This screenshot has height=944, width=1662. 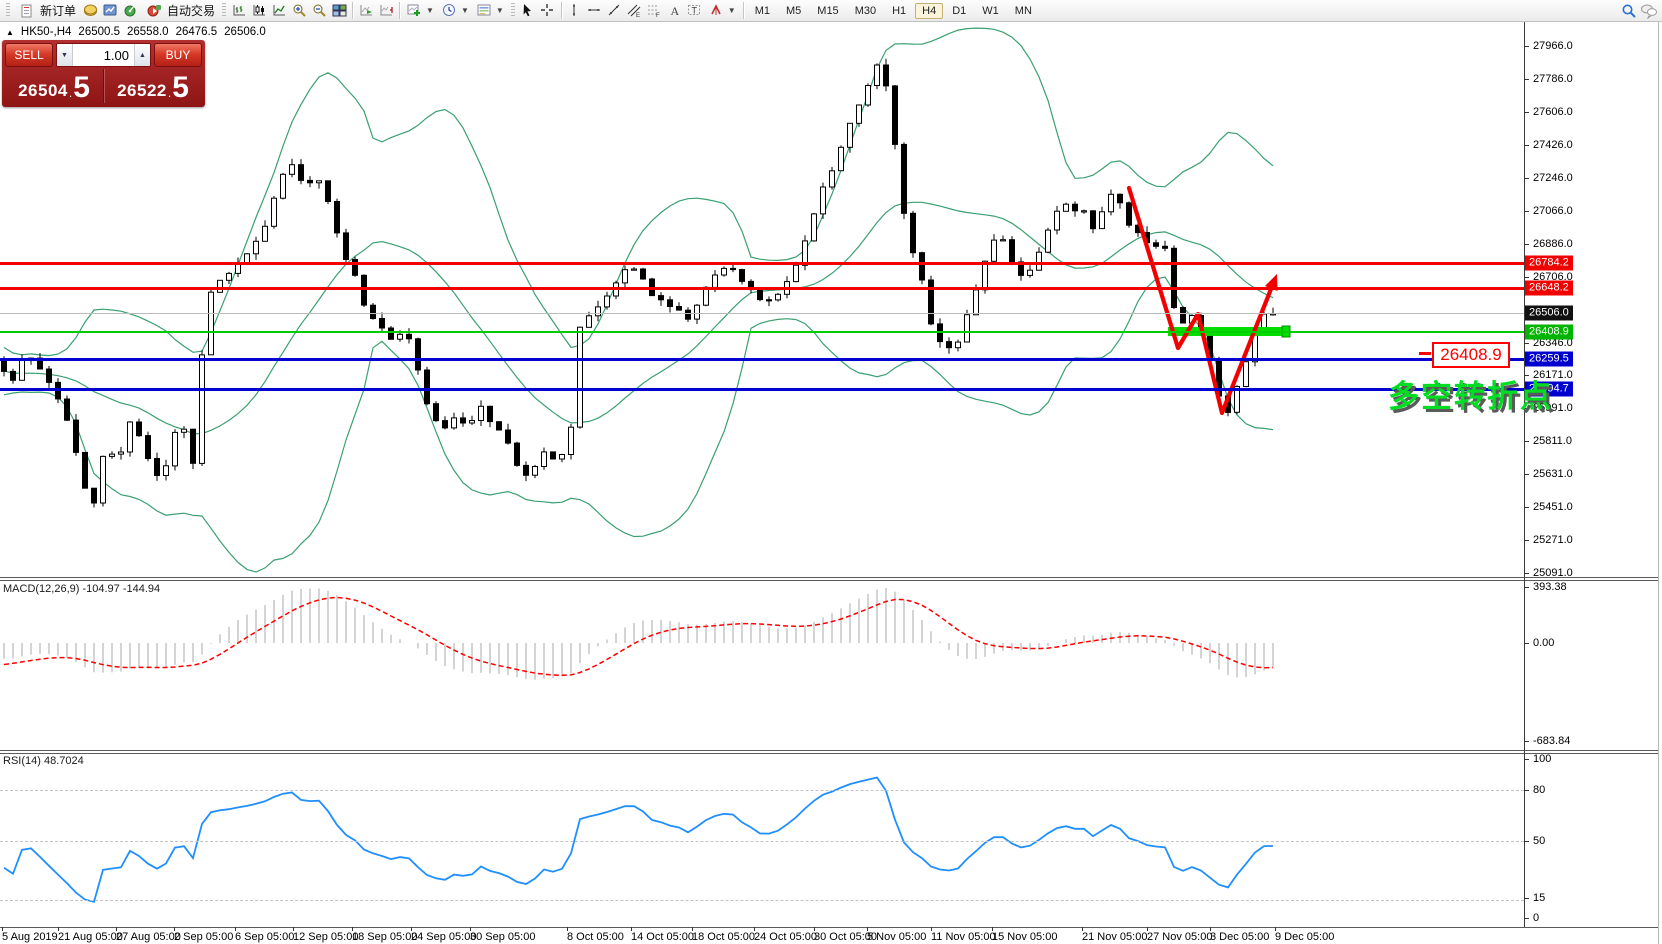 I want to click on timeframe-M30: M30, so click(x=865, y=10).